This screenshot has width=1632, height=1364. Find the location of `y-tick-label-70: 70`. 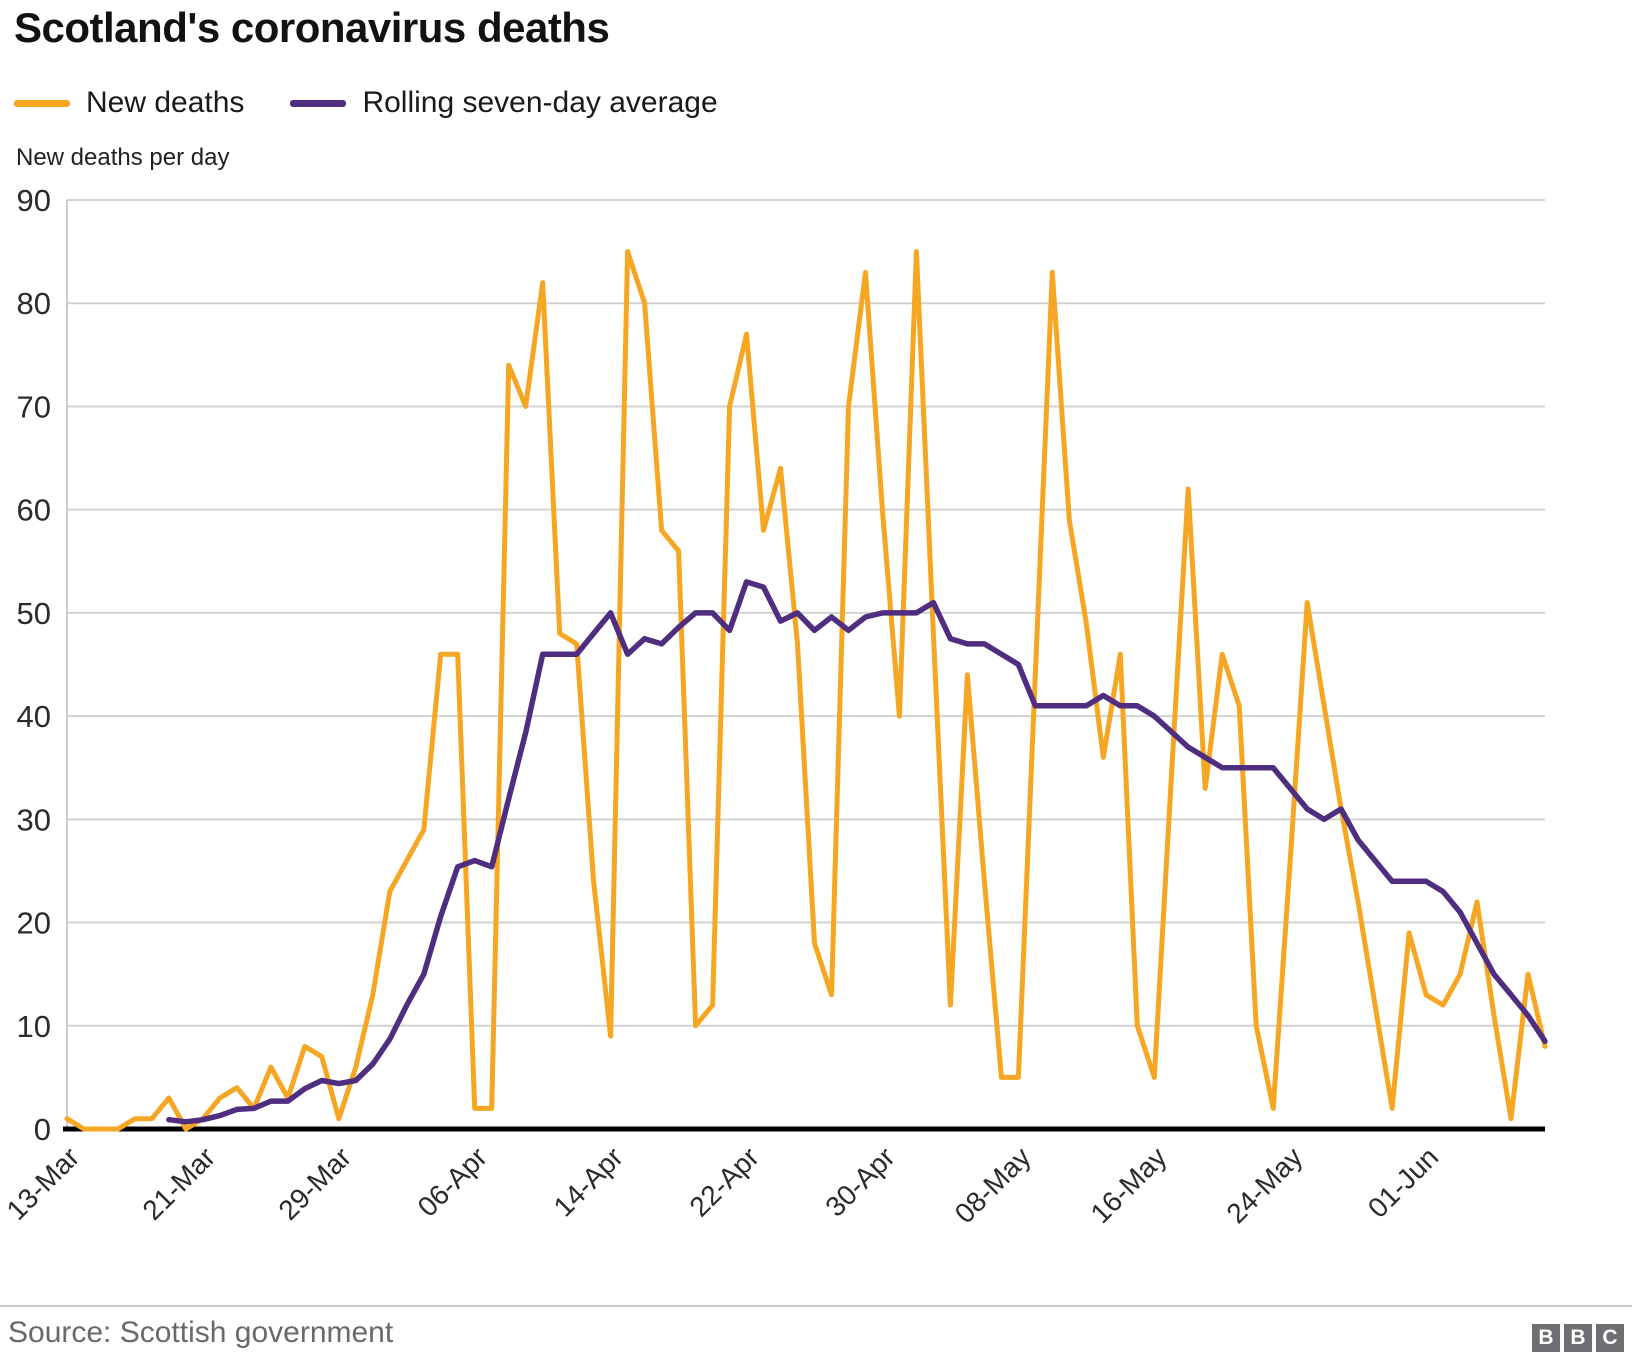

y-tick-label-70: 70 is located at coordinates (34, 406).